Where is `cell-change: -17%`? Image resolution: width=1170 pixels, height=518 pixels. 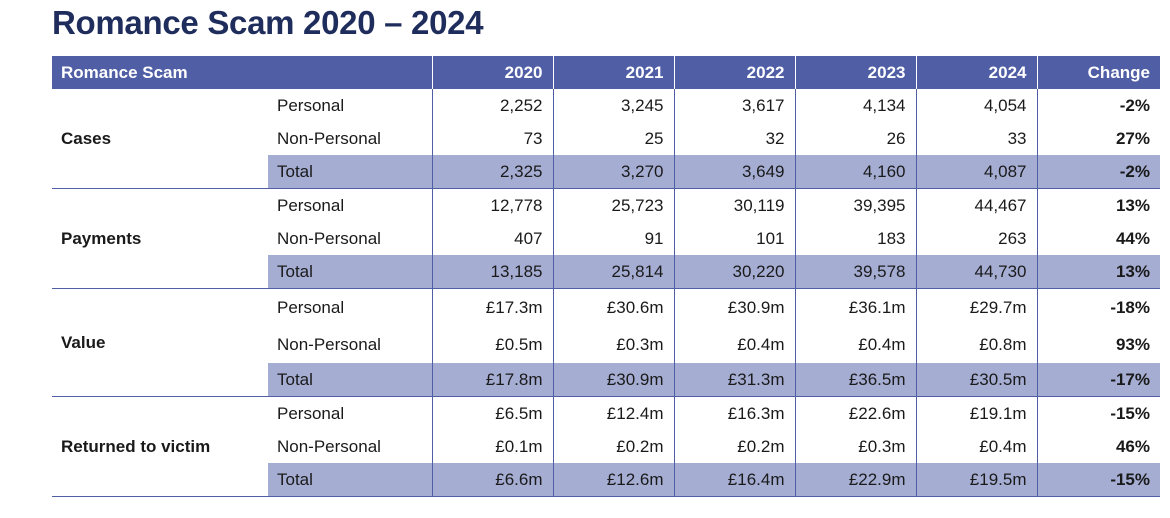
cell-change: -17% is located at coordinates (1098, 380).